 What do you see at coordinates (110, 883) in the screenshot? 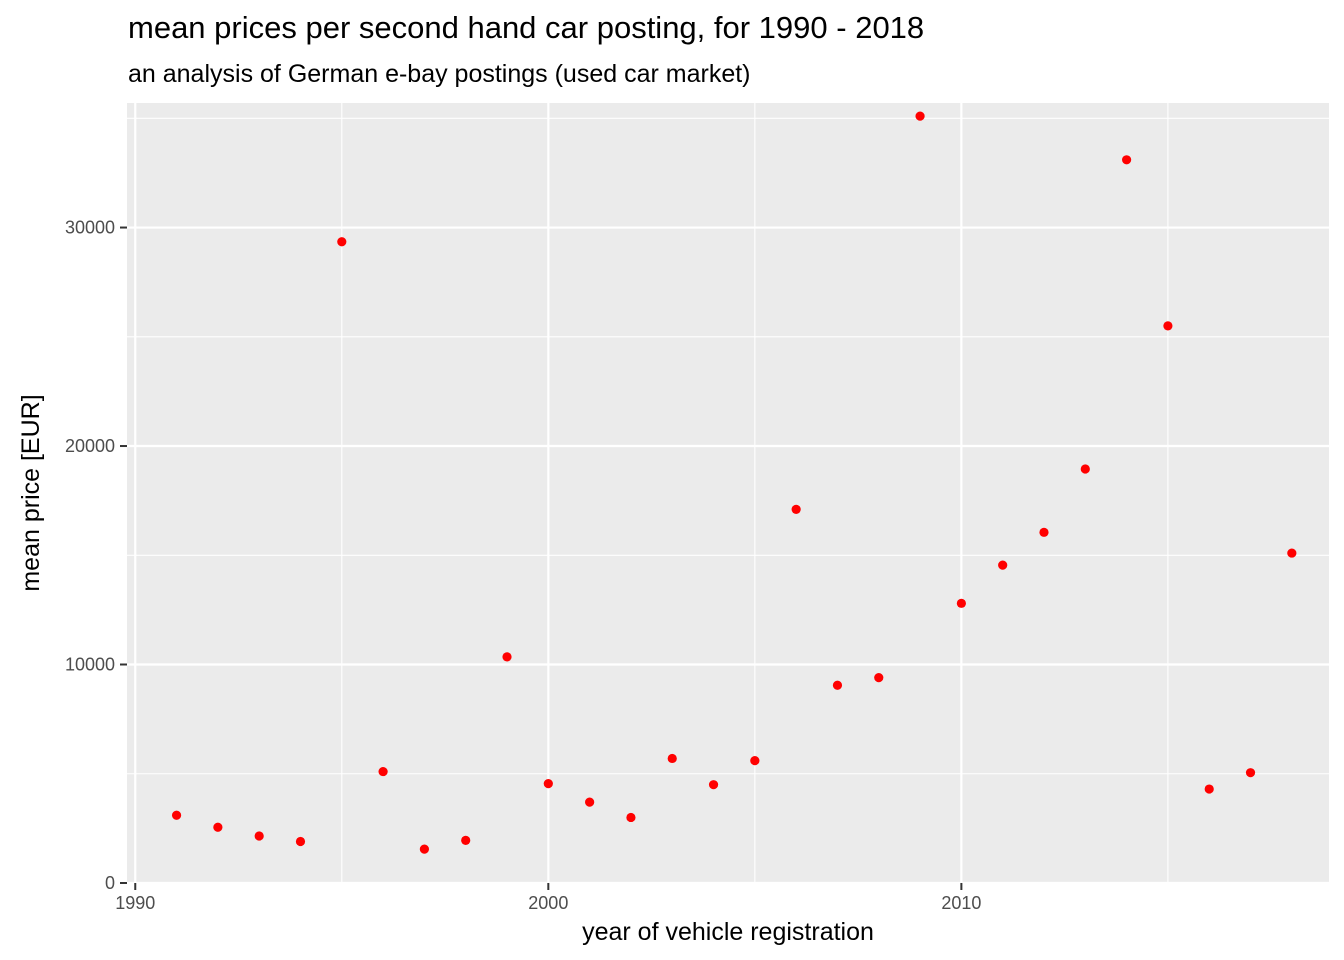
I see `y-tick-label: 0` at bounding box center [110, 883].